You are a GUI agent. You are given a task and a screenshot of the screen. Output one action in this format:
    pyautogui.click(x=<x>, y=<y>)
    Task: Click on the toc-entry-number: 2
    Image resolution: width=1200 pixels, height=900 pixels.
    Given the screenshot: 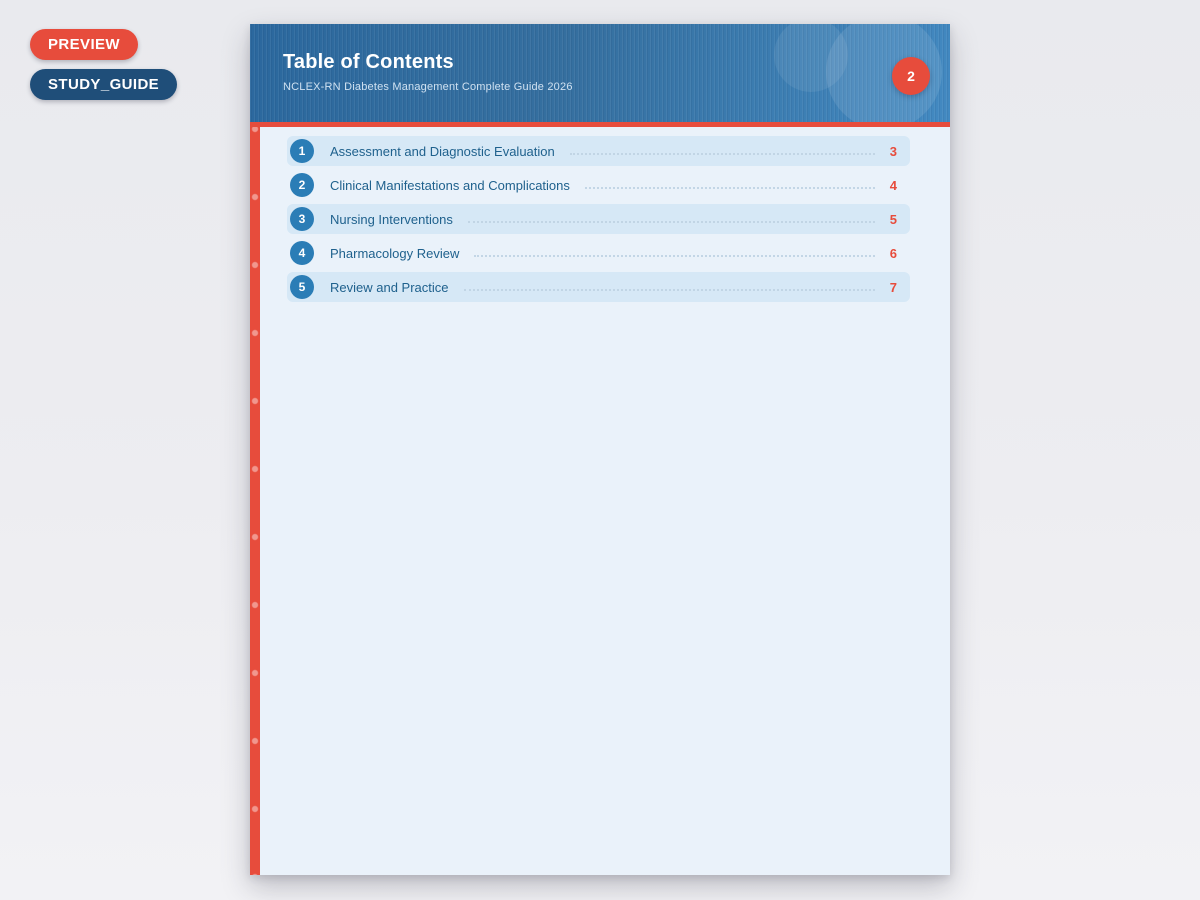 What is the action you would take?
    pyautogui.click(x=302, y=185)
    